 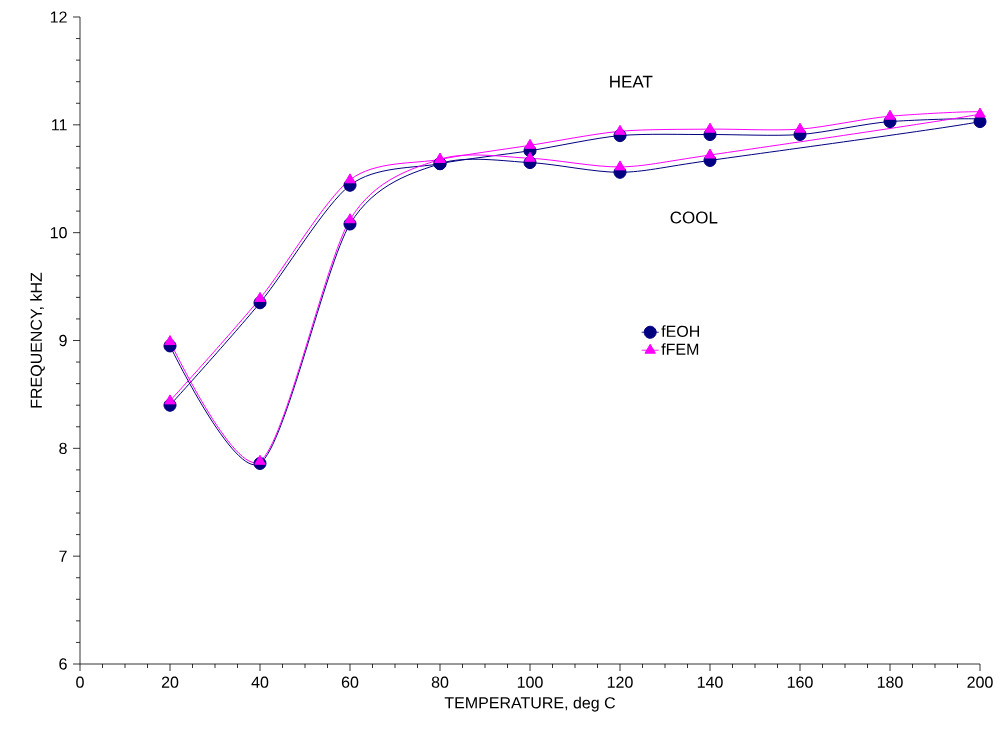 What do you see at coordinates (63, 556) in the screenshot?
I see `y-tick-label: 7` at bounding box center [63, 556].